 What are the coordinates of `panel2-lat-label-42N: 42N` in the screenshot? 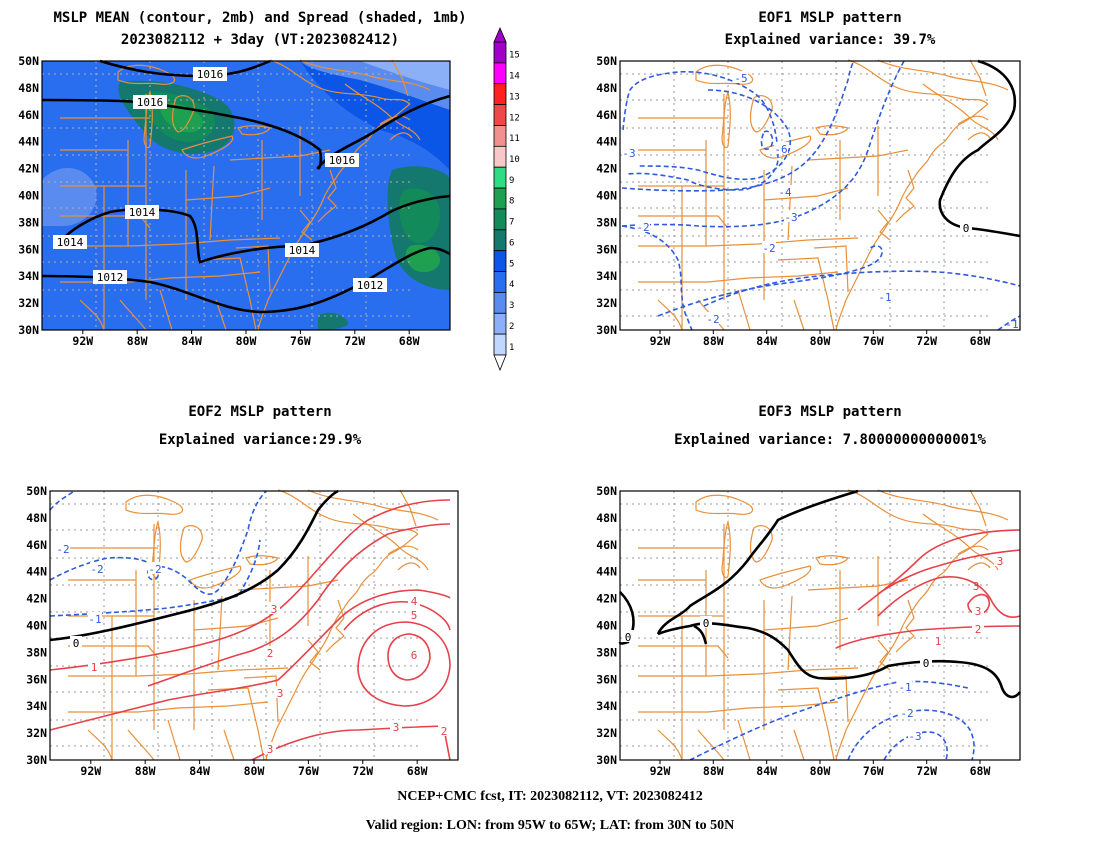 It's located at (606, 169).